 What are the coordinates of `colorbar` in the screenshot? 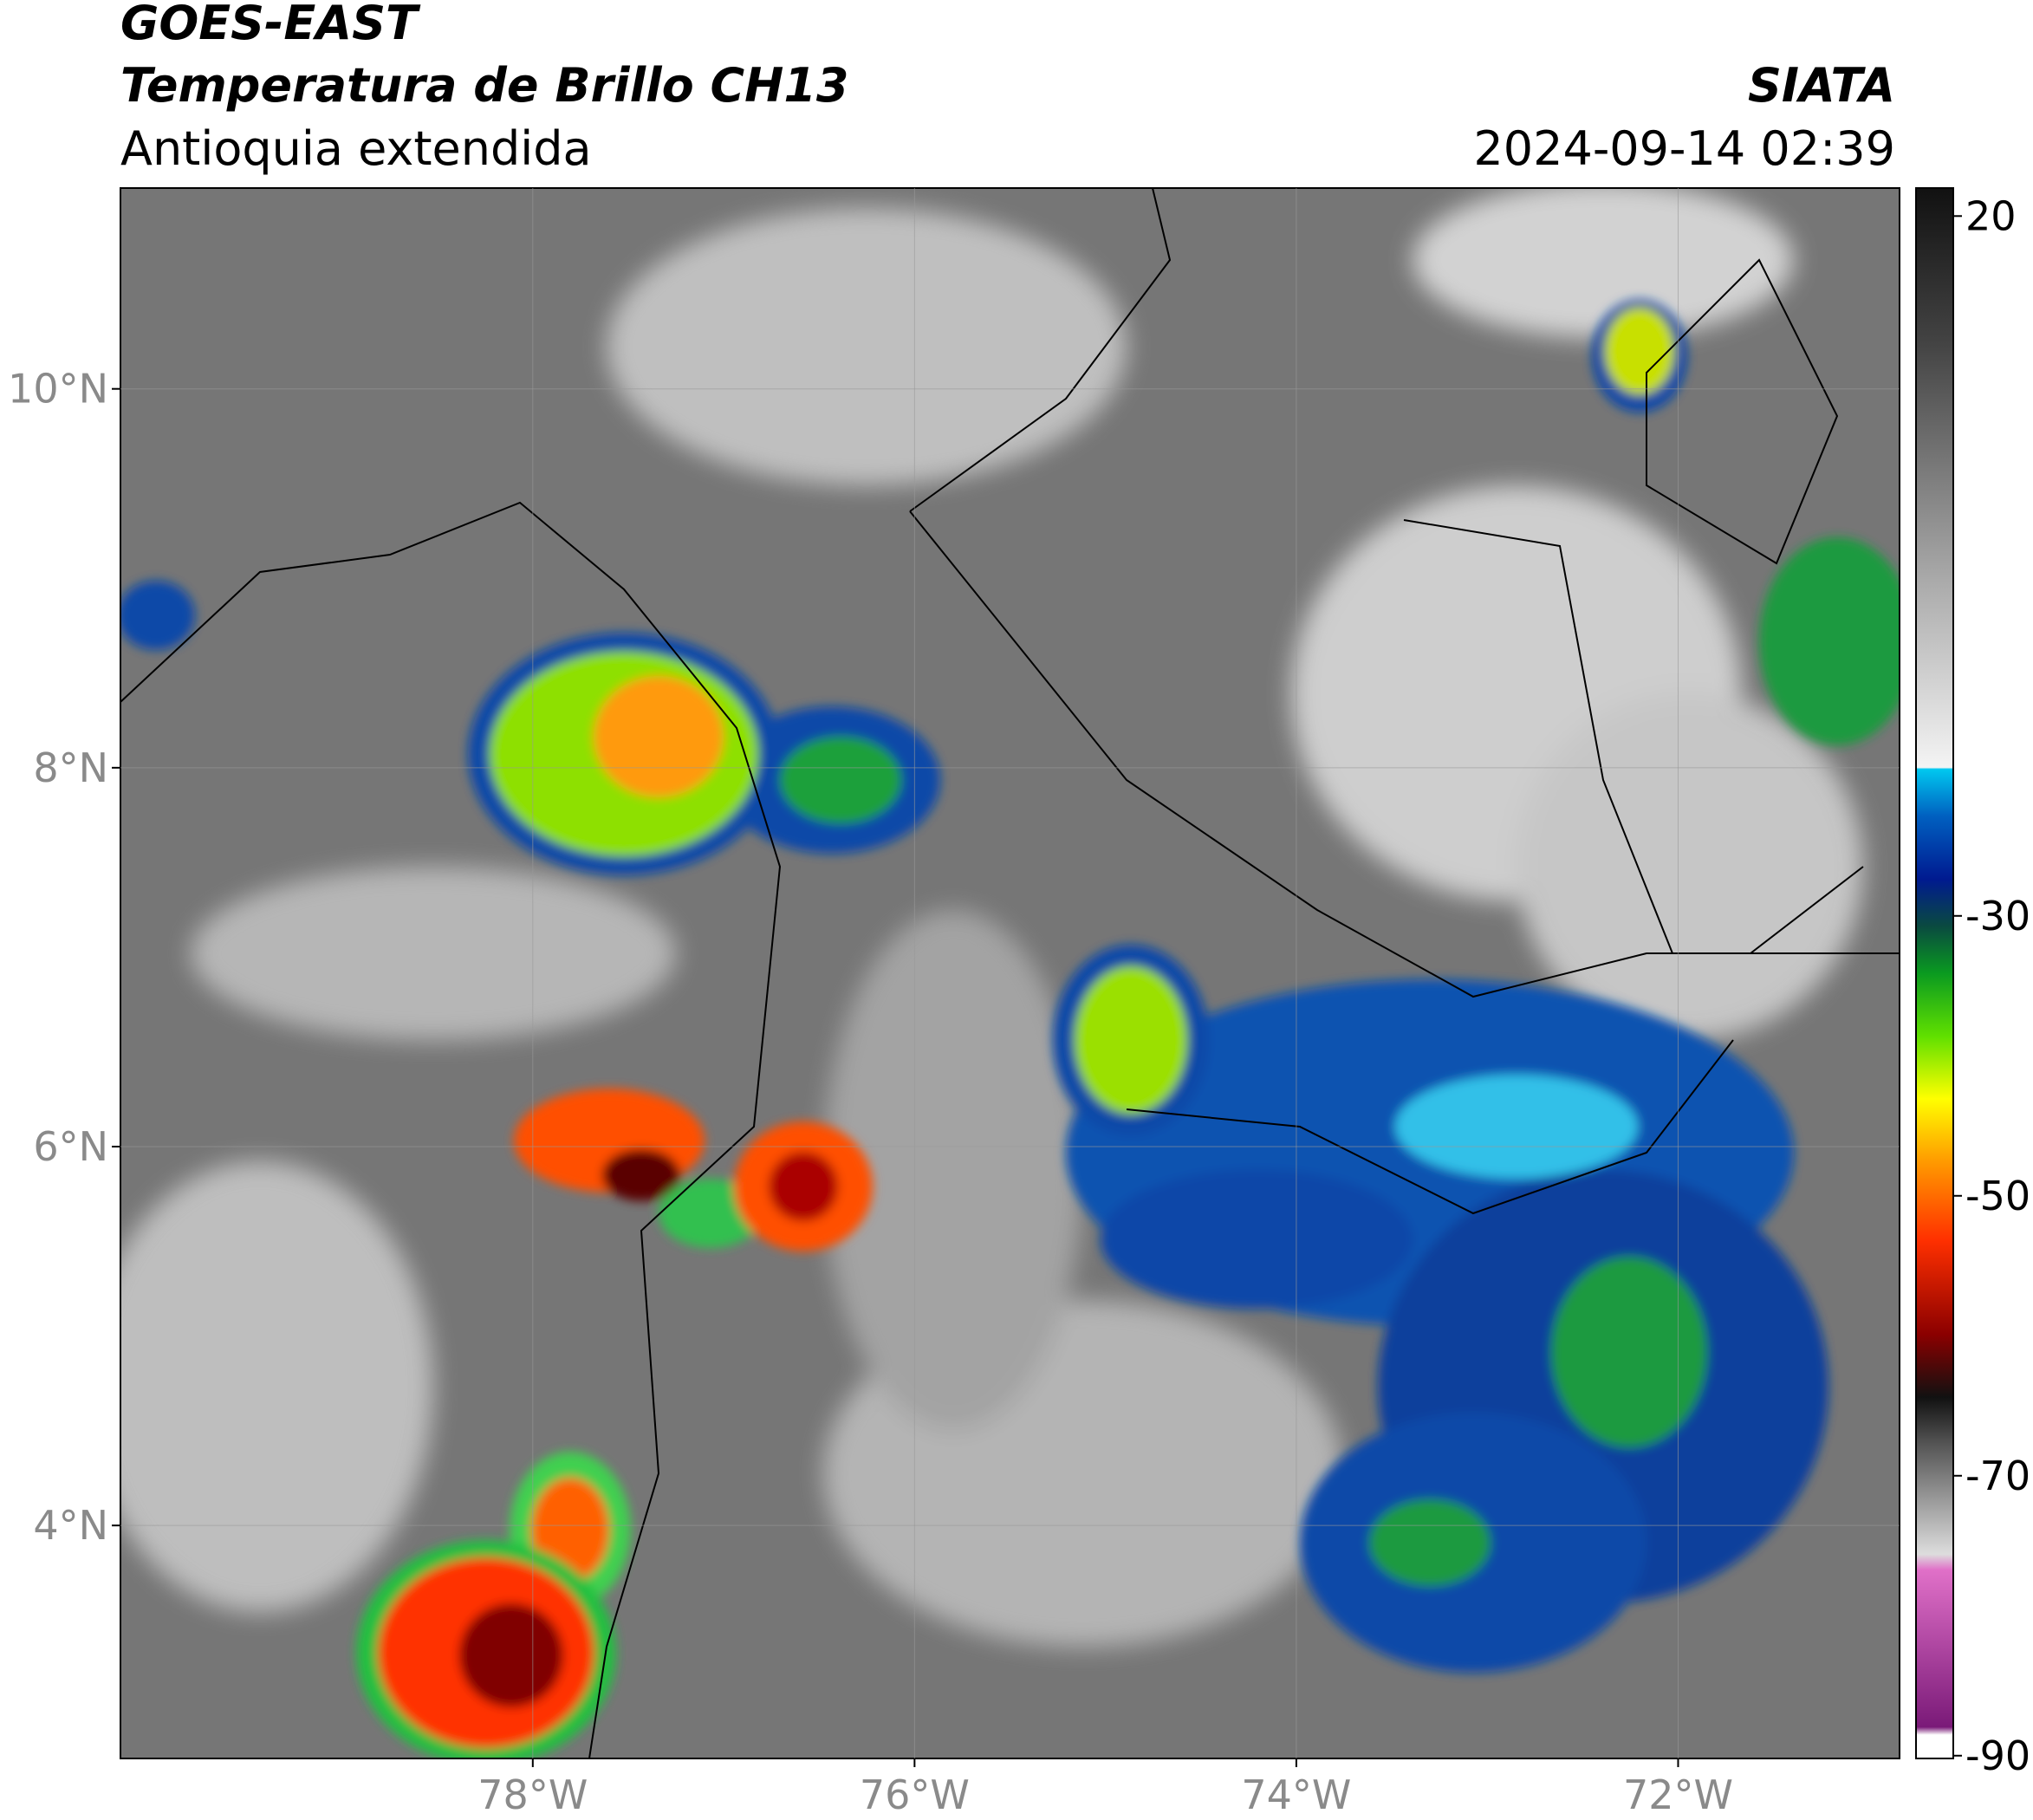 It's located at (1934, 973).